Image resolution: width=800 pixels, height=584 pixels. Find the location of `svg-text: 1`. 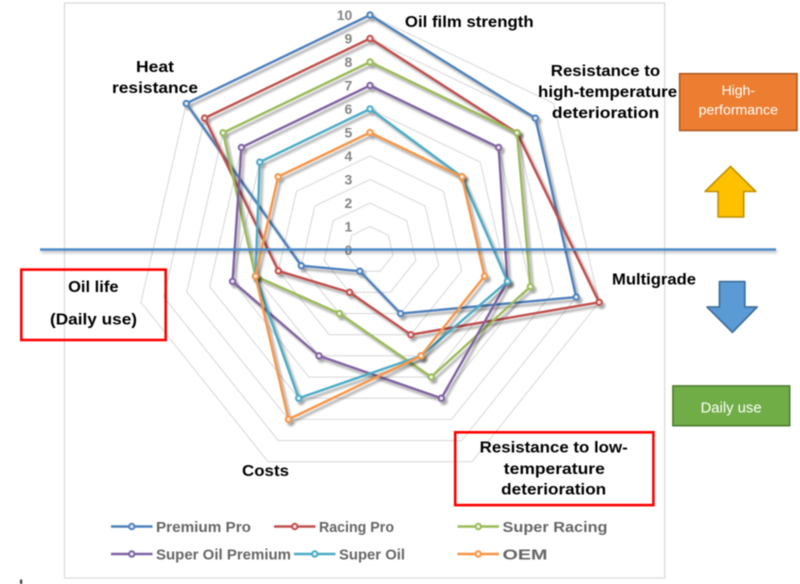

svg-text: 1 is located at coordinates (349, 227).